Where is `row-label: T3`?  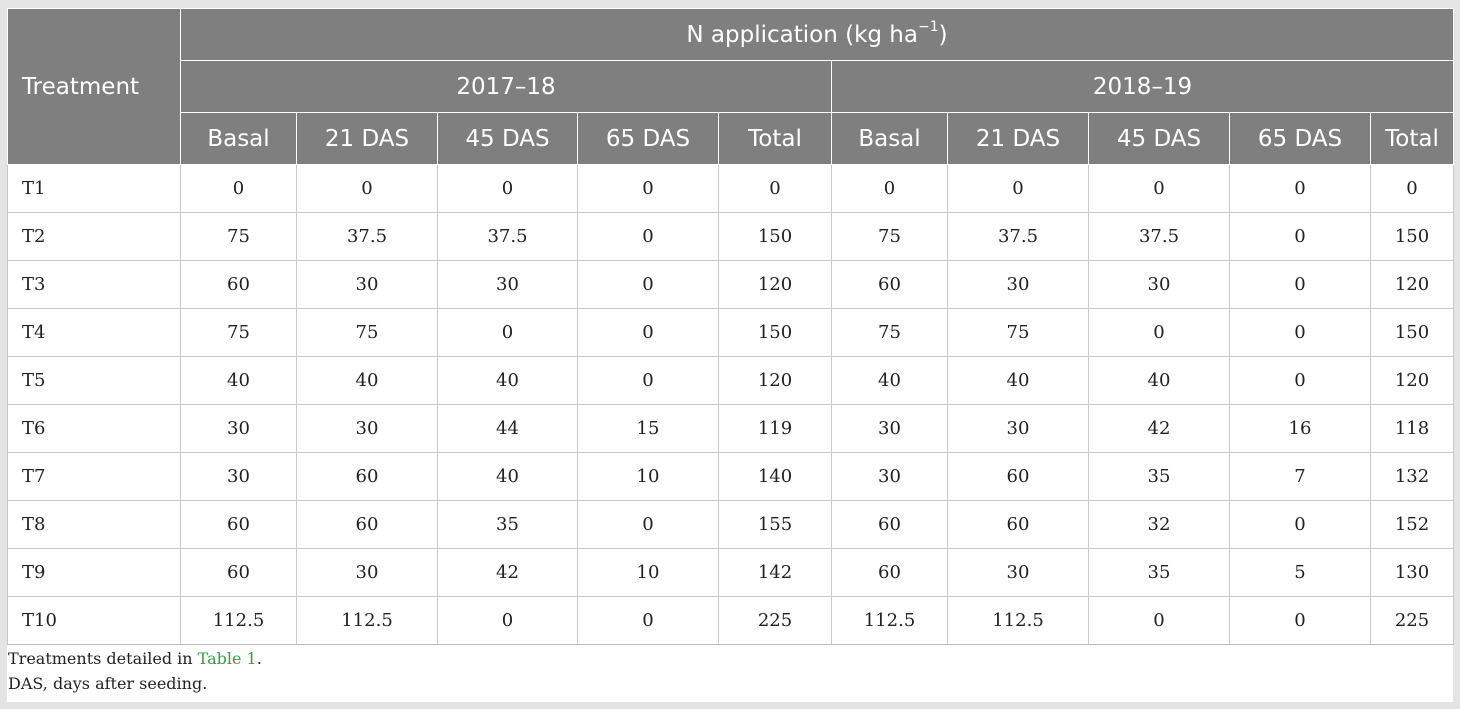
row-label: T3 is located at coordinates (94, 284).